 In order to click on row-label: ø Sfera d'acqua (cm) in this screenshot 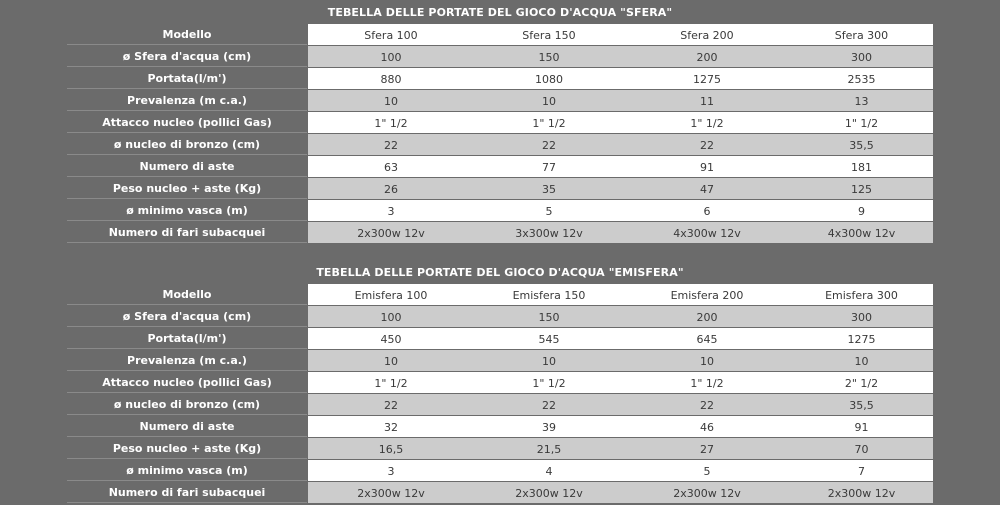, I will do `click(187, 316)`.